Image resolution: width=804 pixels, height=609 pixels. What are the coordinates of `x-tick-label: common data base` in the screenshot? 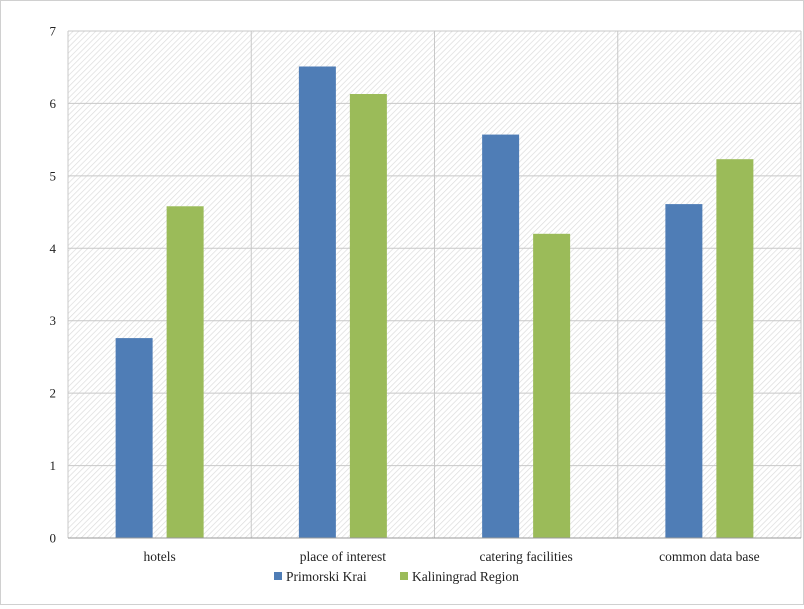 It's located at (709, 556).